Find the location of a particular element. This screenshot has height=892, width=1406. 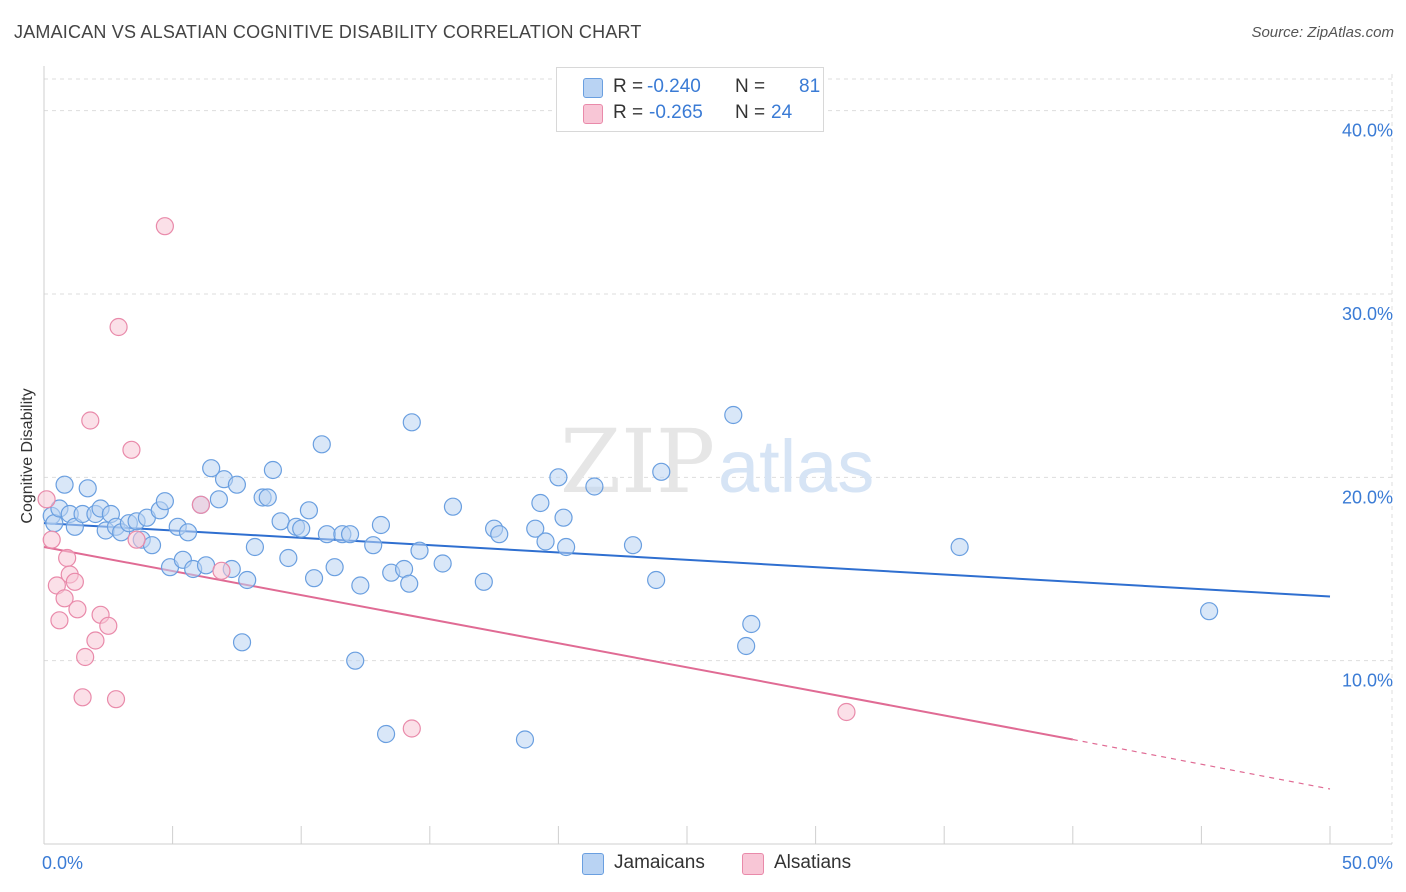

legend-r-value: -0.240 is located at coordinates (674, 86).